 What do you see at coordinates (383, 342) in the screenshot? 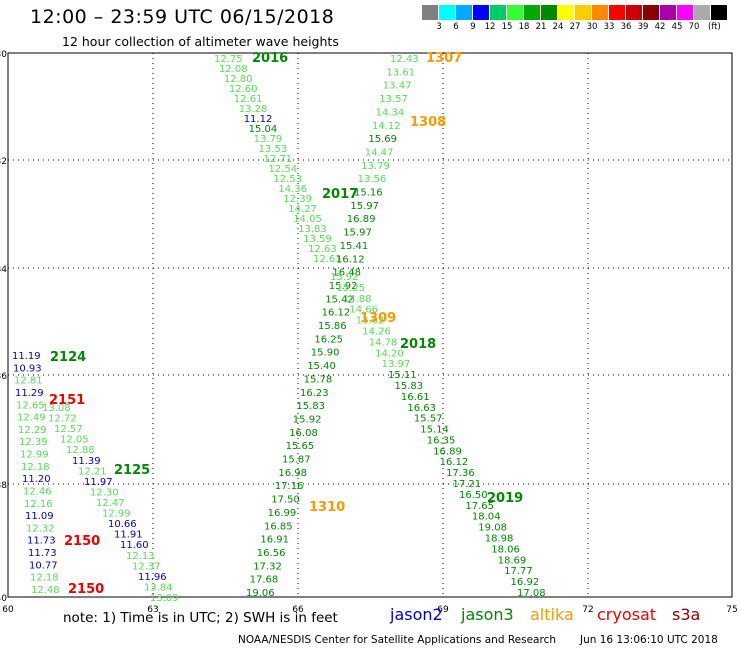
I see `swh-value: 14.78` at bounding box center [383, 342].